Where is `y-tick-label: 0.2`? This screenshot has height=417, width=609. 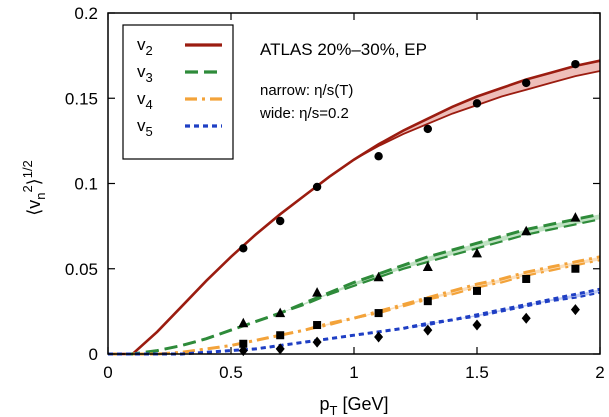
y-tick-label: 0.2 is located at coordinates (86, 13).